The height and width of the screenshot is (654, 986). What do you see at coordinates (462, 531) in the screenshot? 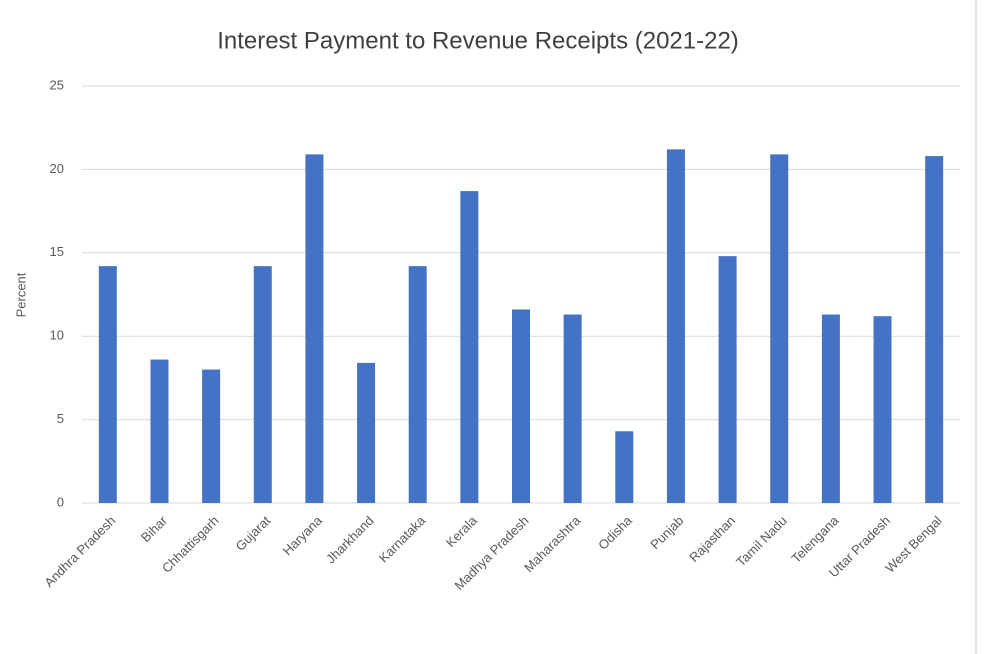
I see `x-tick-label: Kerala` at bounding box center [462, 531].